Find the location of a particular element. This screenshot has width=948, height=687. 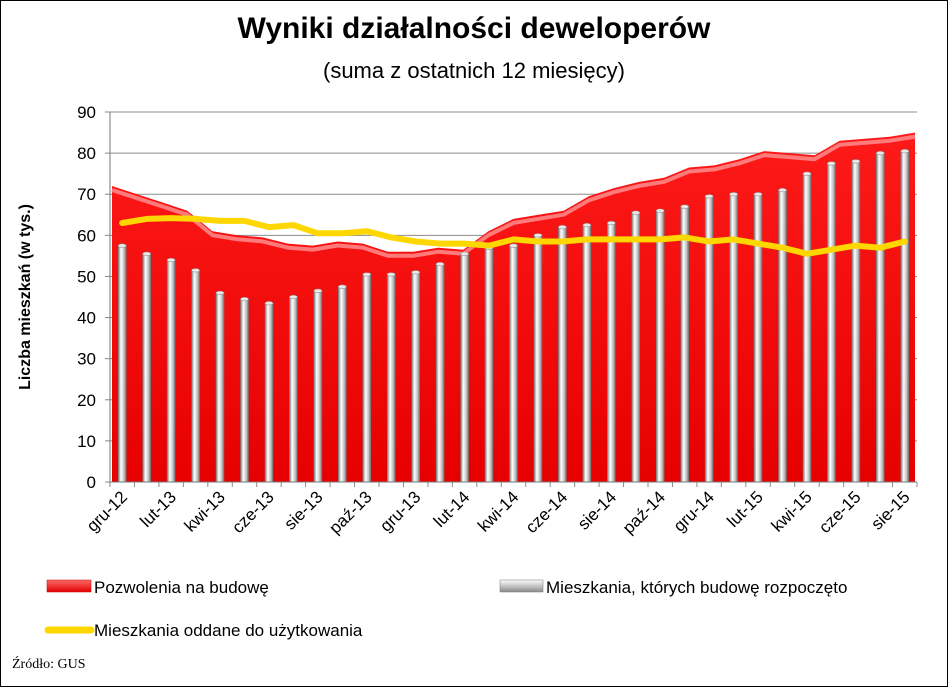

legend-label-oddane: Mieszkania oddane do użytkowania is located at coordinates (228, 630).